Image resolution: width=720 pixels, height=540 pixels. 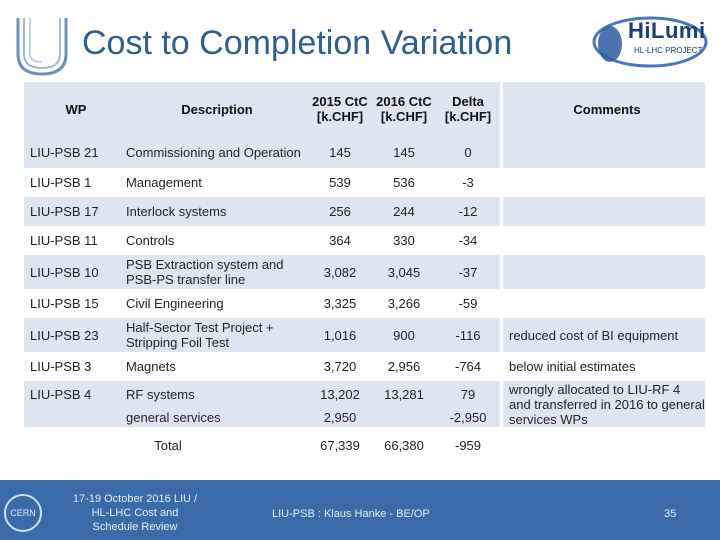 I want to click on cern-logo: CERN, so click(x=23, y=513).